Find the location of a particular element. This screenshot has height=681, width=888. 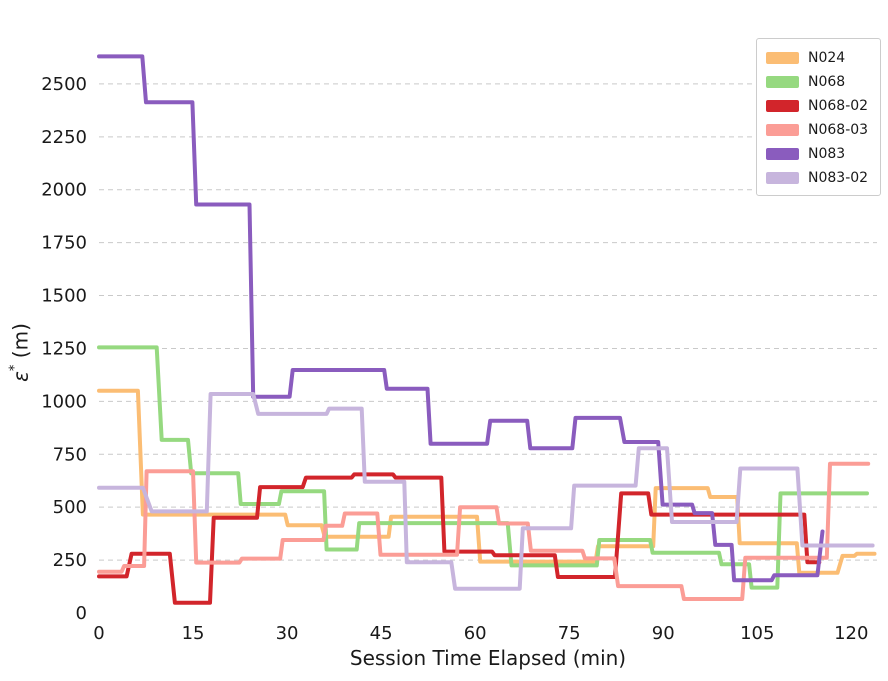

legend: N024 N068 N068-02 N068-03 N083 N083-02 is located at coordinates (818, 117).